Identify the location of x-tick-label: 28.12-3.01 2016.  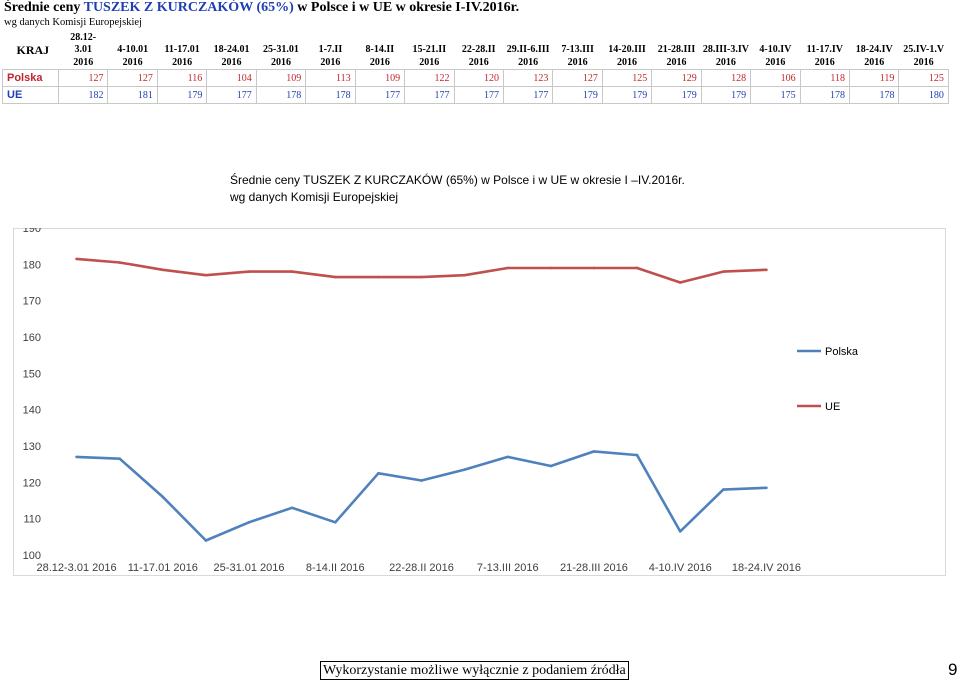
(76, 568).